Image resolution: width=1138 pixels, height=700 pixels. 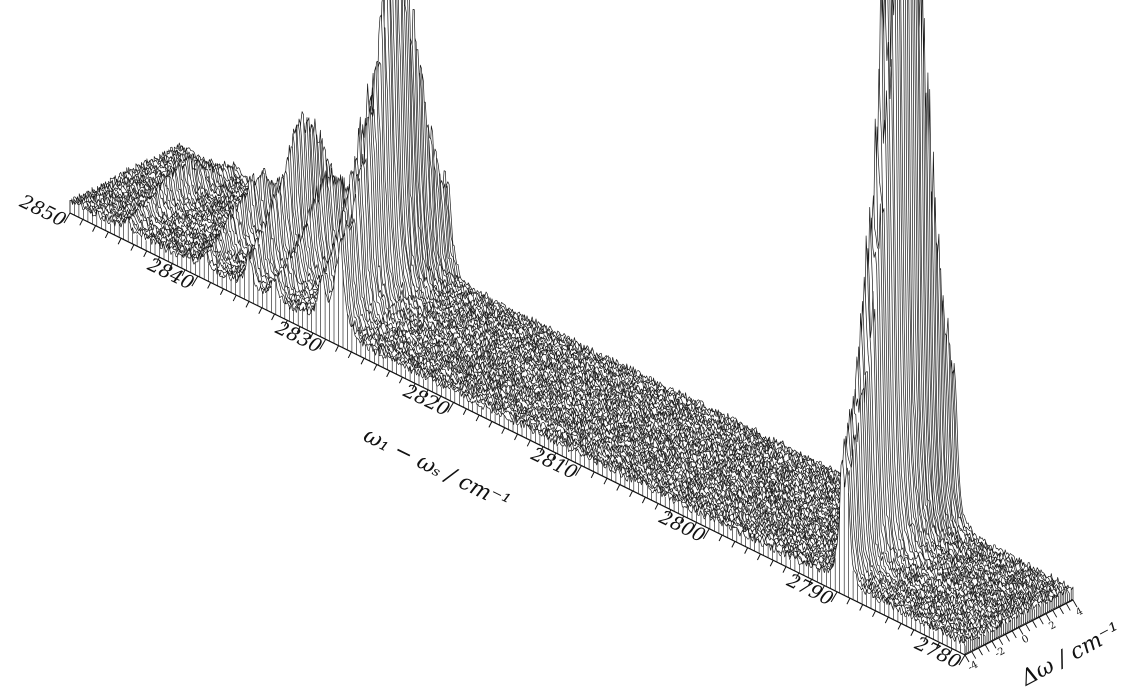 I want to click on dw-tick-label: 2, so click(x=1052, y=626).